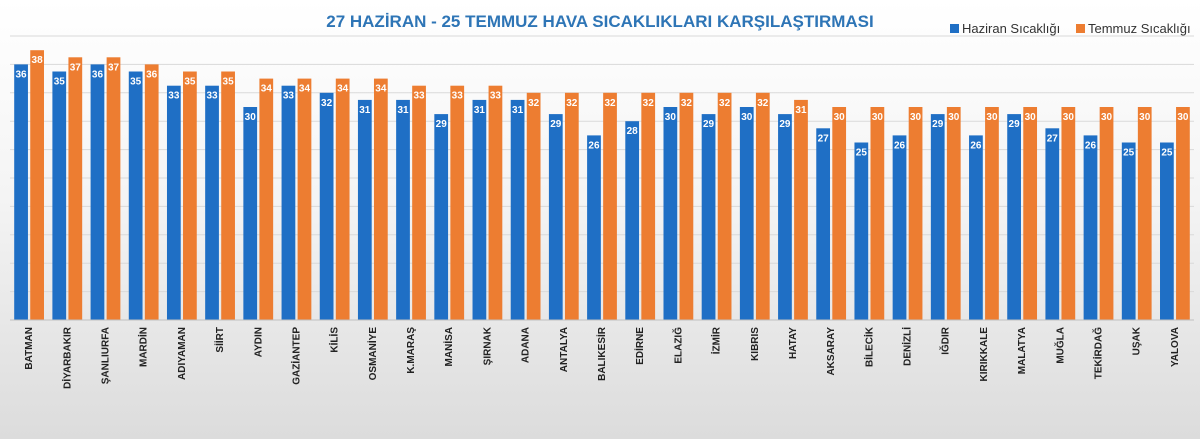 The height and width of the screenshot is (439, 1200). Describe the element at coordinates (411, 350) in the screenshot. I see `x-tick-label: K.MARAŞ` at that location.